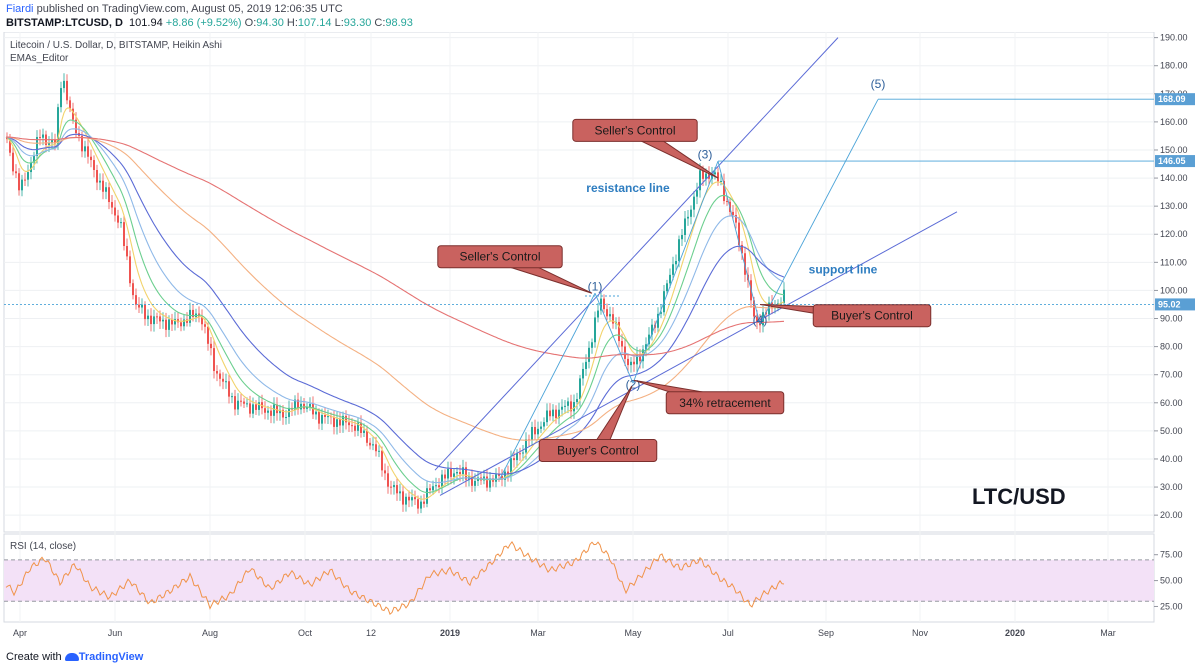  I want to click on rsi-axis: 25.00 50.00 75.00, so click(1168, 581).